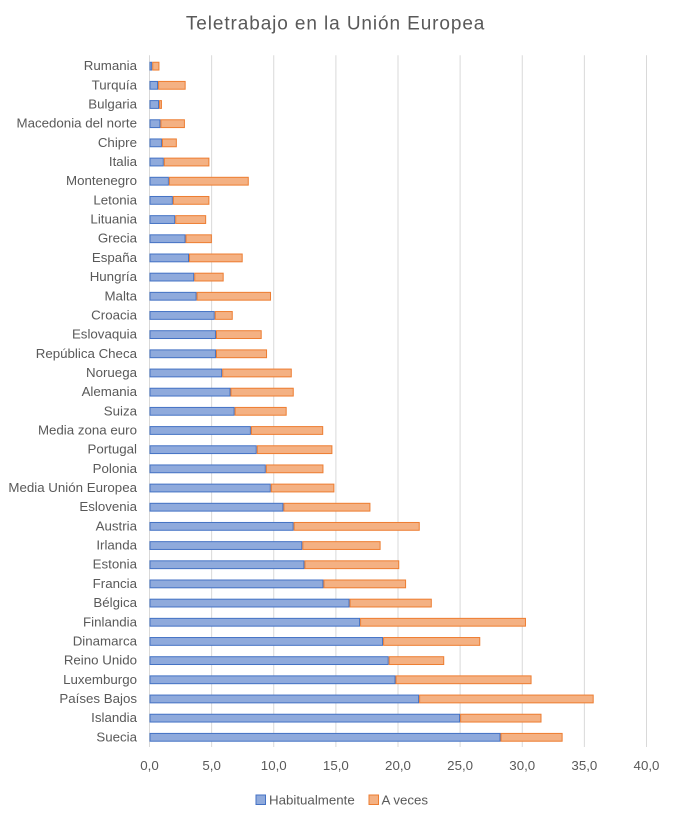  Describe the element at coordinates (405, 800) in the screenshot. I see `svg-text: A veces` at that location.